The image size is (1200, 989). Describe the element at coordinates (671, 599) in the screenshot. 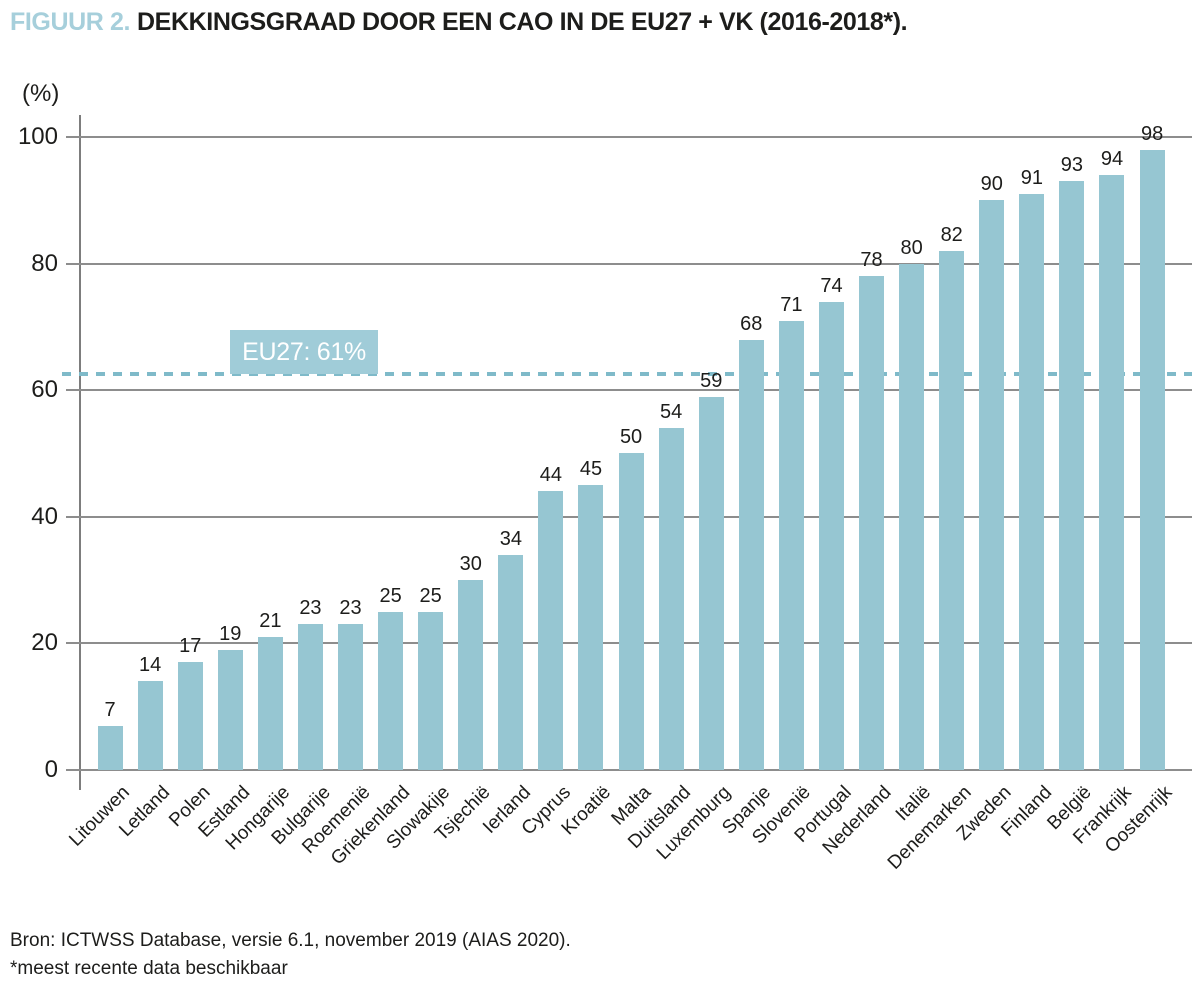

I see `bar-duitsland` at that location.